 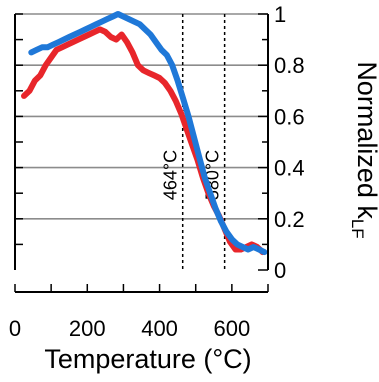 I want to click on x-tick-label: 200, so click(x=87, y=328).